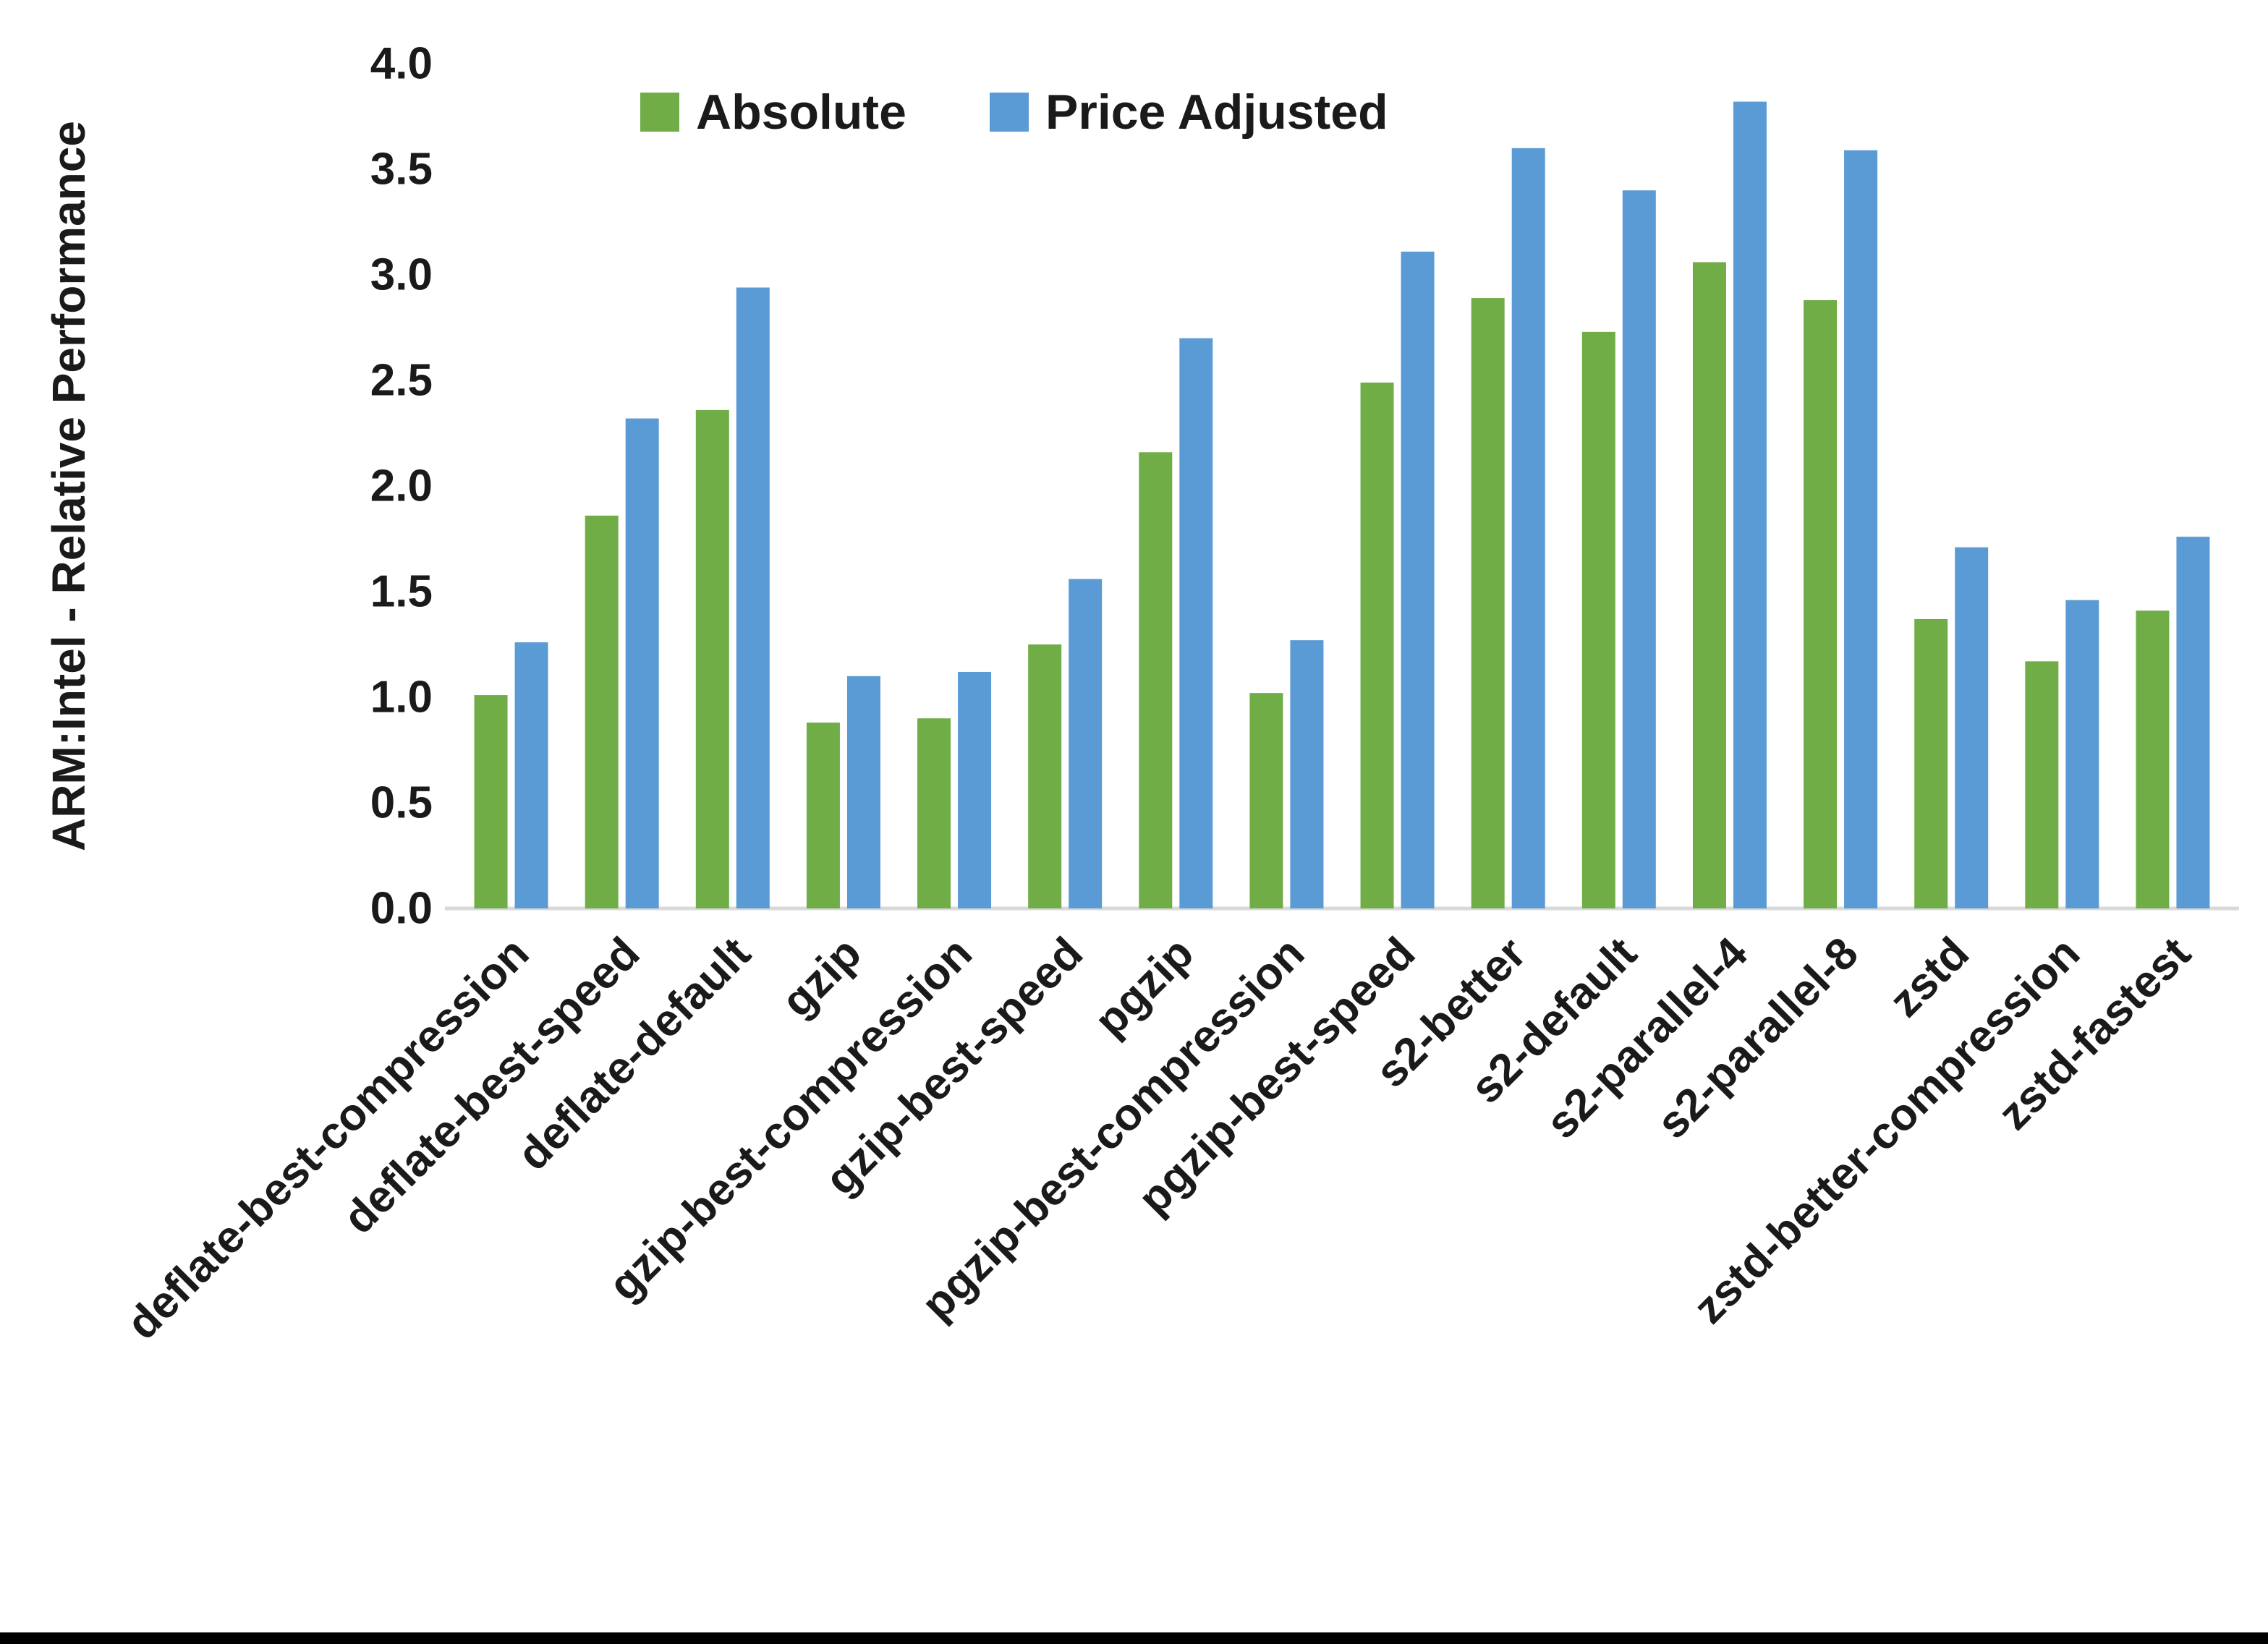 This screenshot has height=1644, width=2268. What do you see at coordinates (401, 381) in the screenshot?
I see `y-tick-label: 2.5` at bounding box center [401, 381].